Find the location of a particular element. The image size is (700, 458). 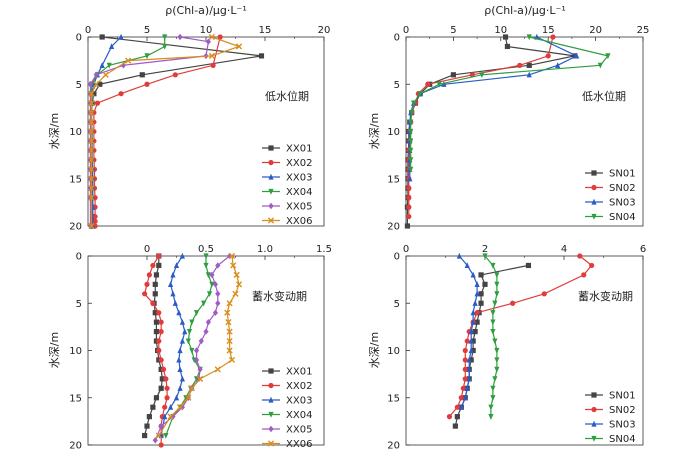

y-axis-title-a: 水深/m is located at coordinates (54, 131).